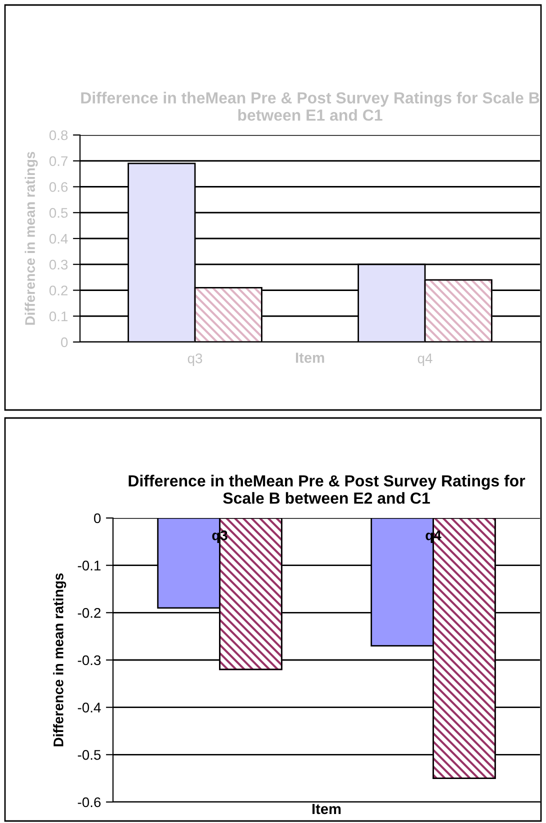 This screenshot has width=546, height=823. What do you see at coordinates (89, 660) in the screenshot?
I see `y-tick-label: -0.3` at bounding box center [89, 660].